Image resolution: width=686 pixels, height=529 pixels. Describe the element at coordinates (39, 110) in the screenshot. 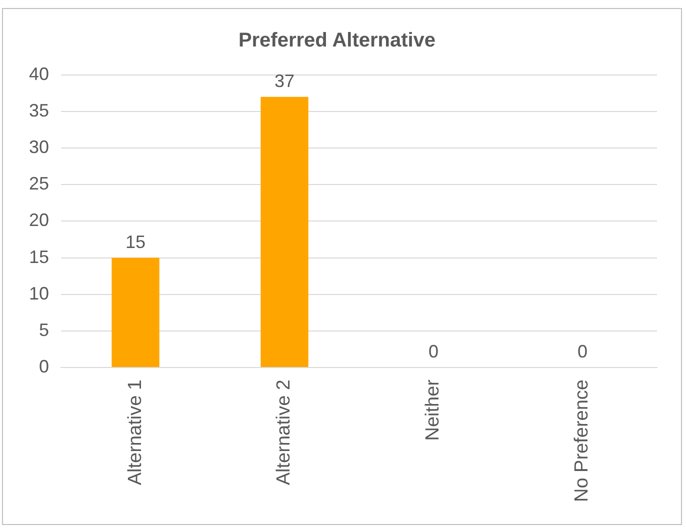

I see `y-tick-label: 35` at that location.